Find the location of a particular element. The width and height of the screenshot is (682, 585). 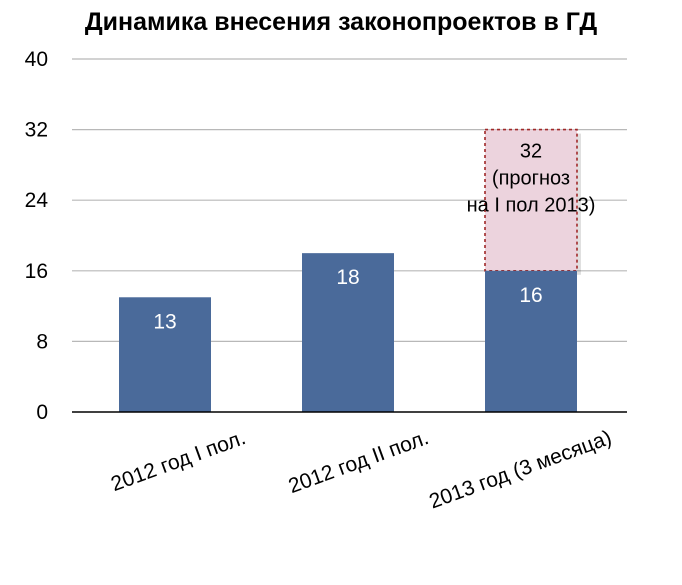

y-tick-label: 0 is located at coordinates (42, 412).